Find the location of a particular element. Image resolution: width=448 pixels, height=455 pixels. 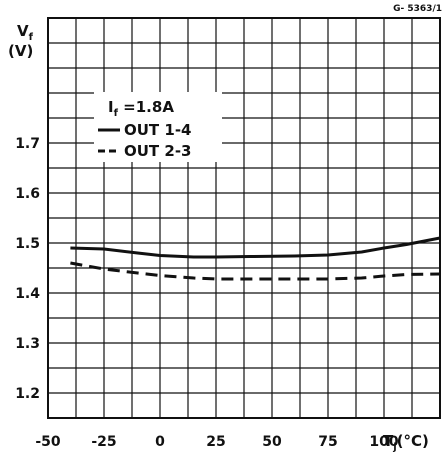

y-axis-unit: (V) is located at coordinates (20, 51).